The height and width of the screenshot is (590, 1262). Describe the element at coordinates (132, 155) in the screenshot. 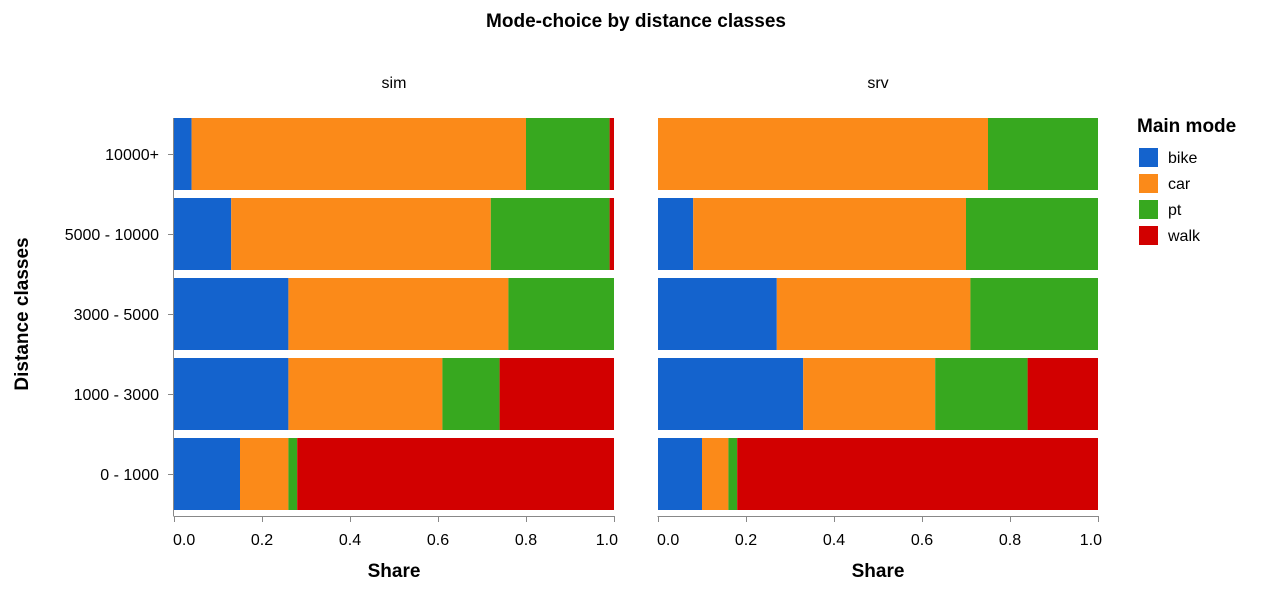

I see `y-tick-label: 10000+` at that location.